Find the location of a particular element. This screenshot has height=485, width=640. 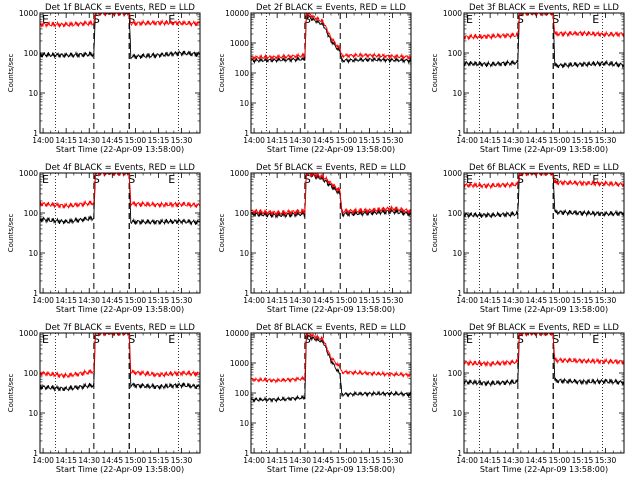

chart-title: Det 8f BLACK = Events, RED = LLD is located at coordinates (331, 328).